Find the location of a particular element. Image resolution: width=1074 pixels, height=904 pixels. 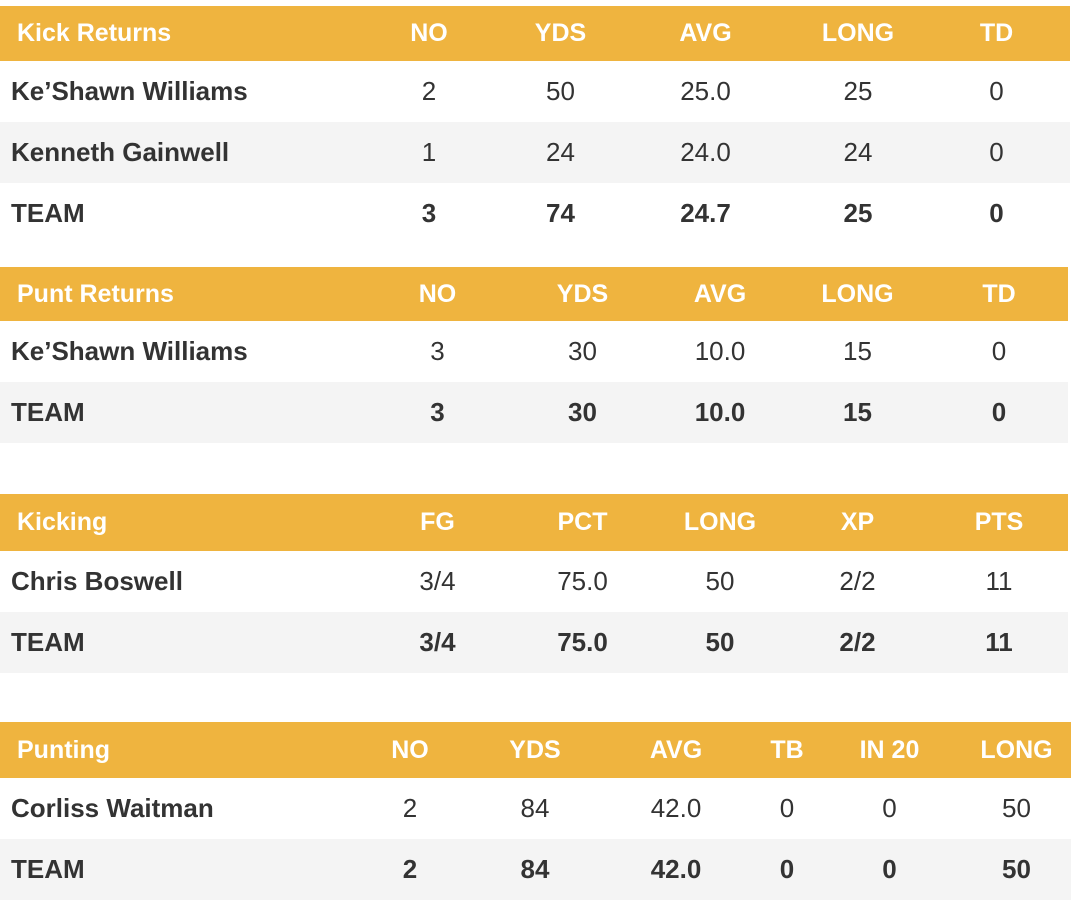

team-total-row: TEAM 3 30 10.0 15 0 is located at coordinates (534, 412).